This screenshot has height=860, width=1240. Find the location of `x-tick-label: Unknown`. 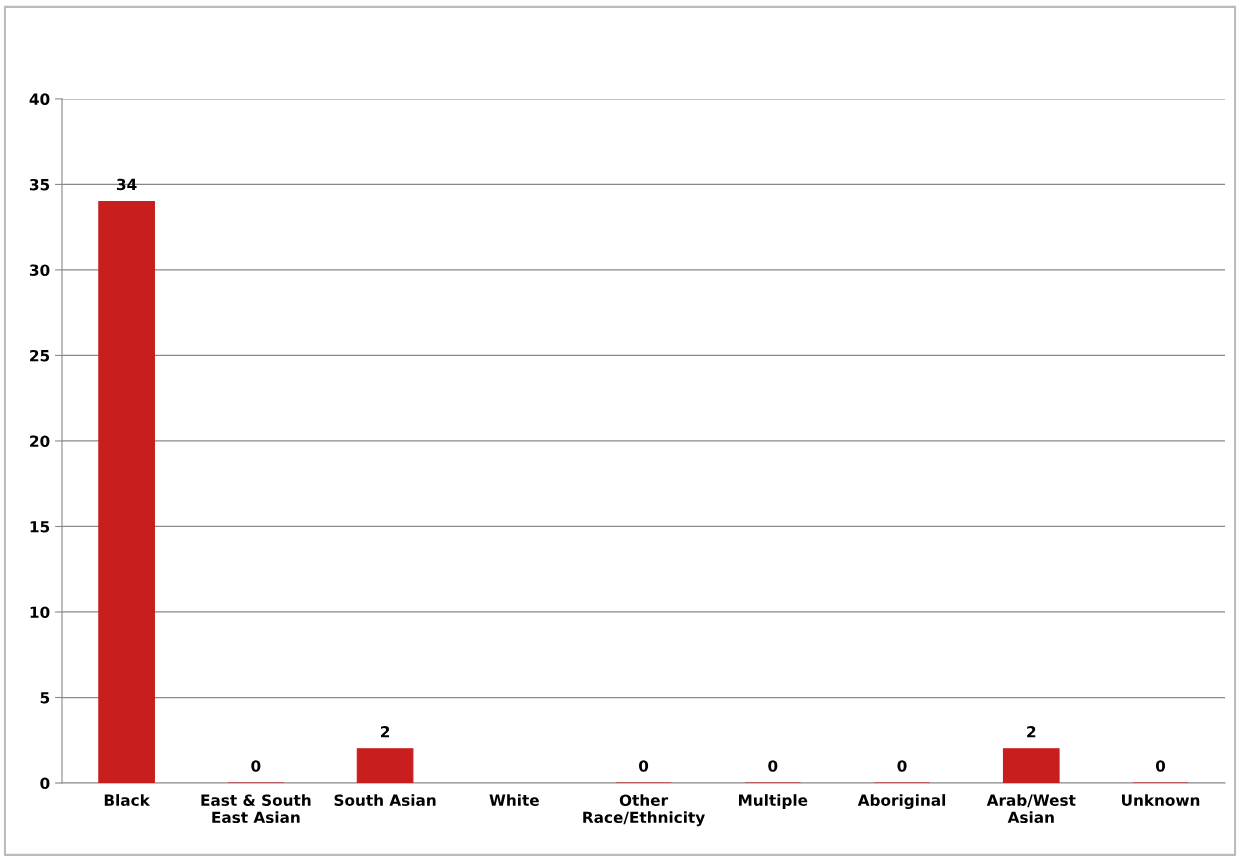

x-tick-label: Unknown is located at coordinates (1161, 800).